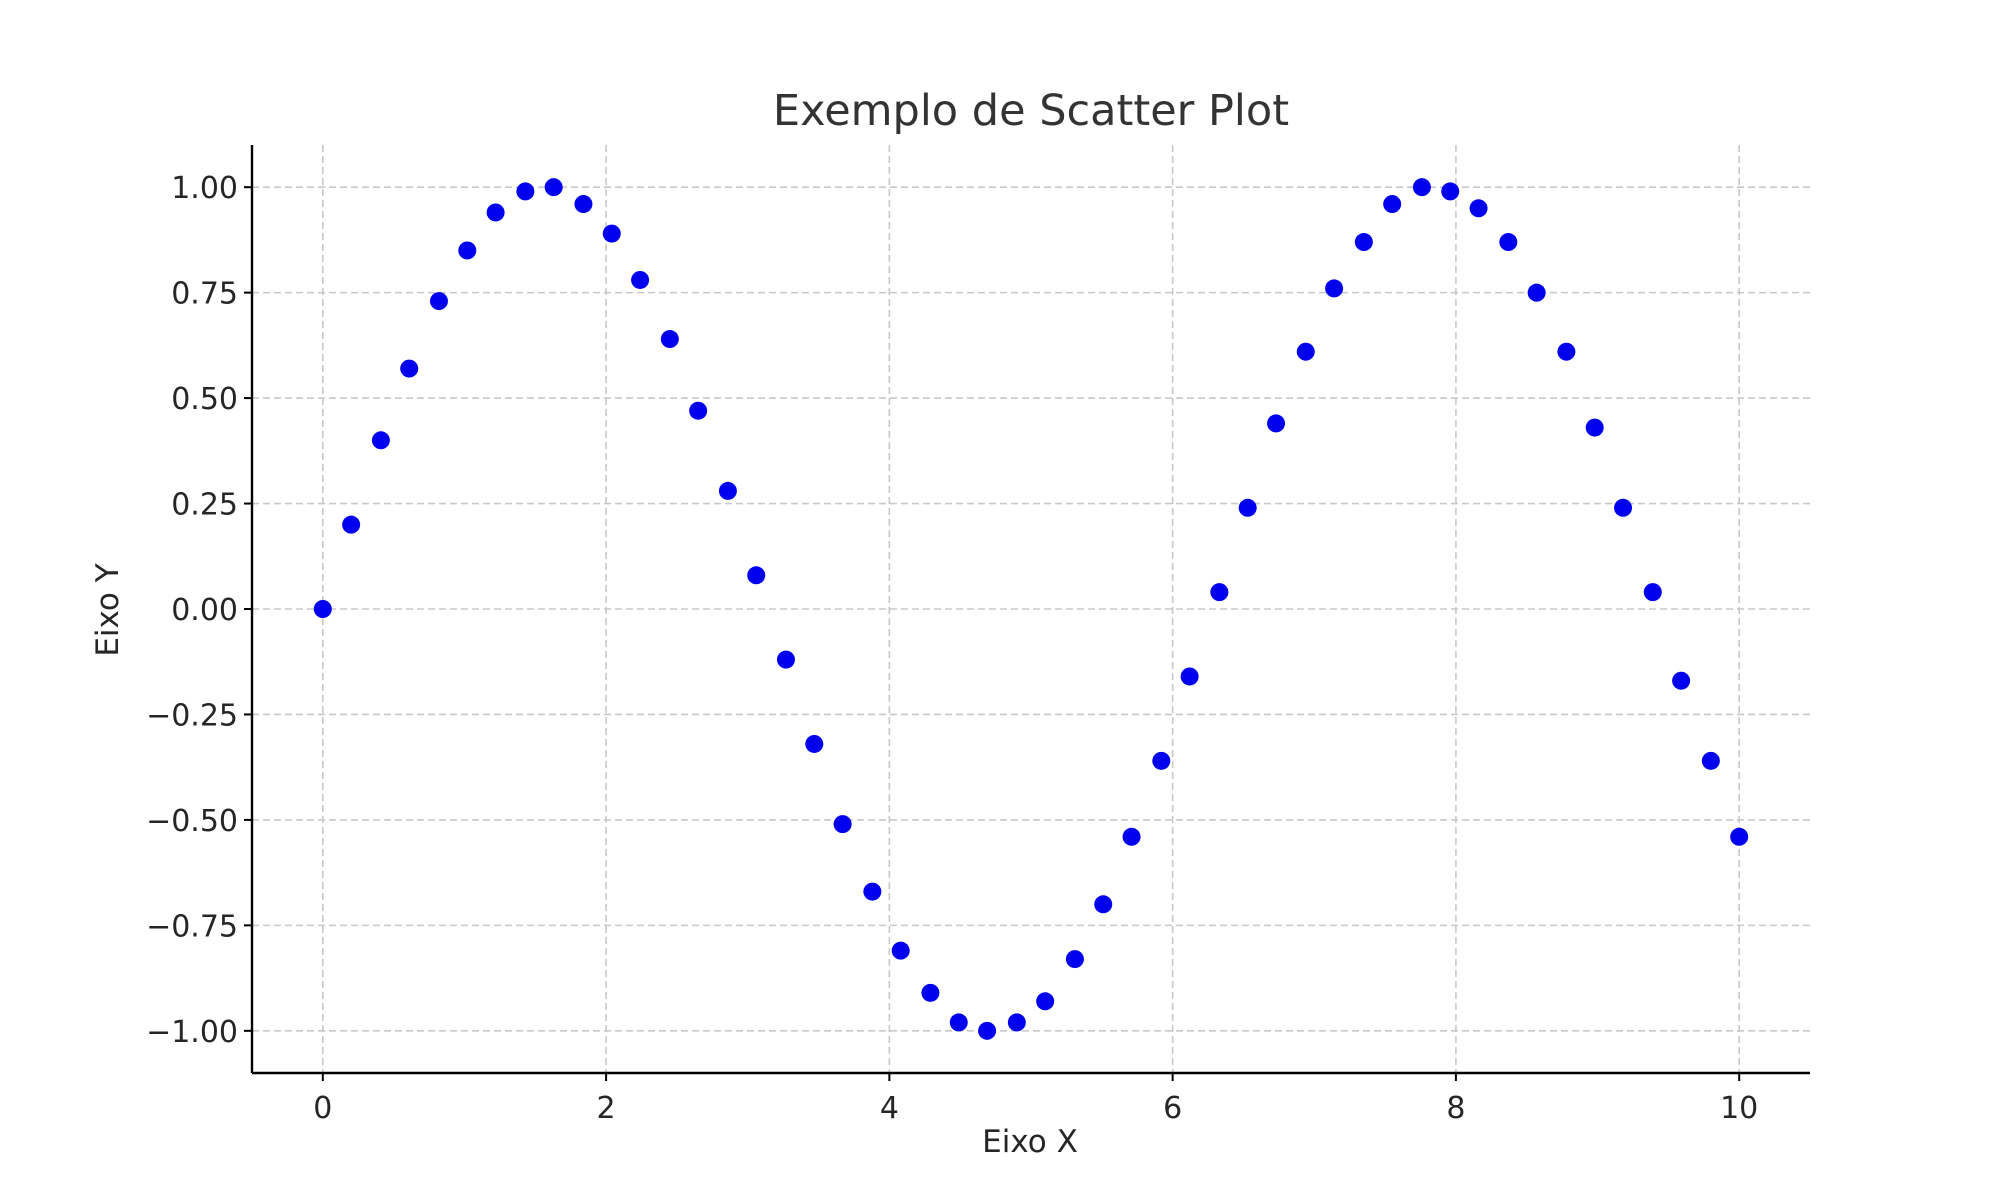 This screenshot has width=2000, height=1204. I want to click on x-tick-label: 4, so click(889, 1108).